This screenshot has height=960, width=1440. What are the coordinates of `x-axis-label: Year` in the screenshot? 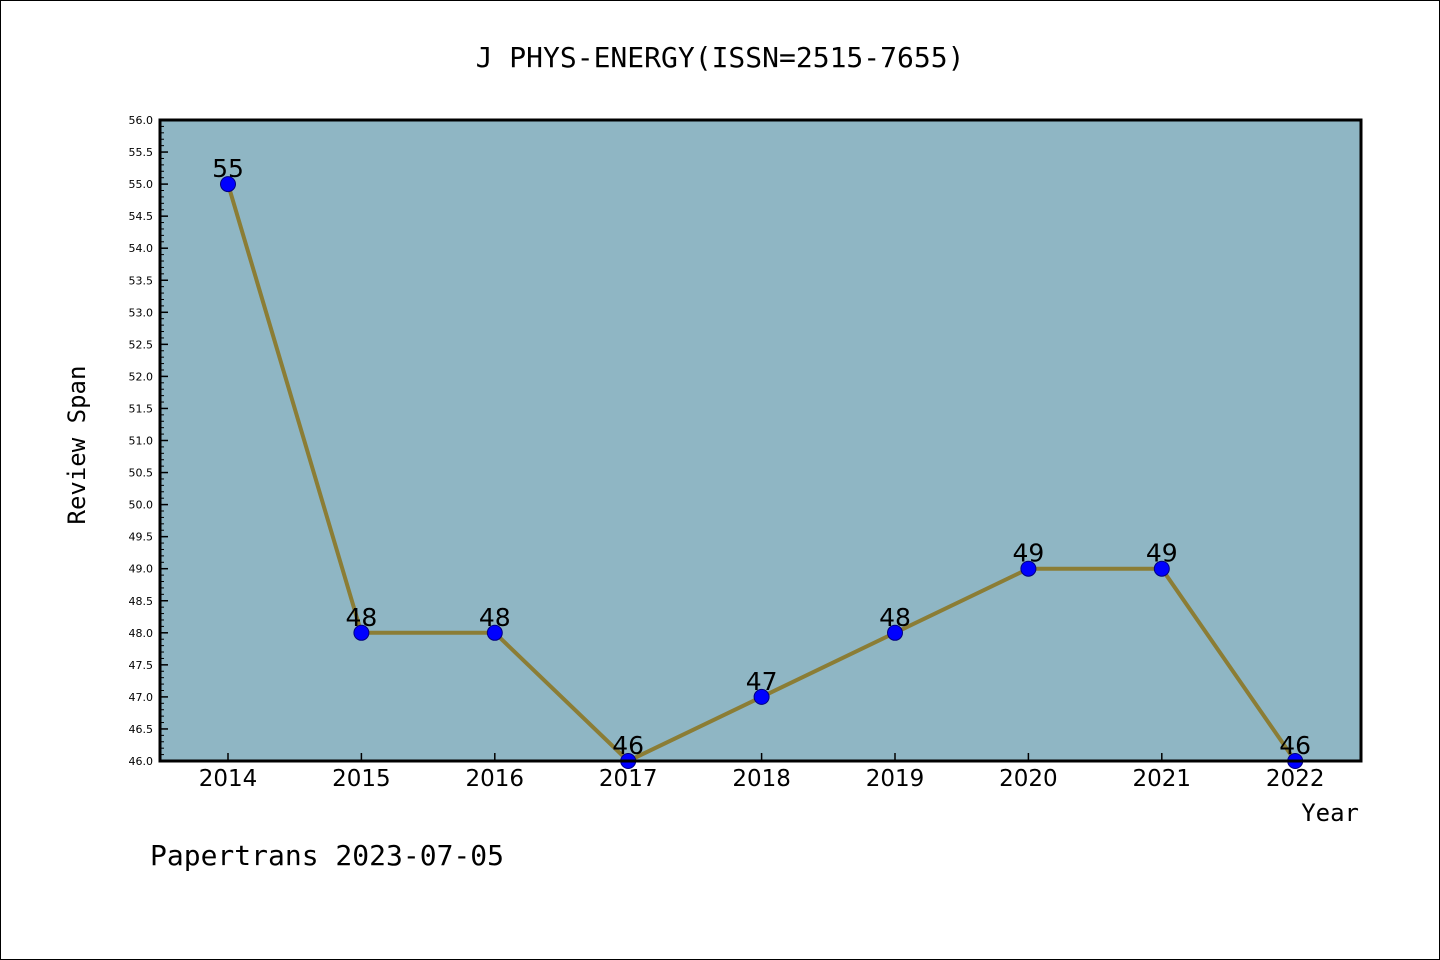 It's located at (1330, 813).